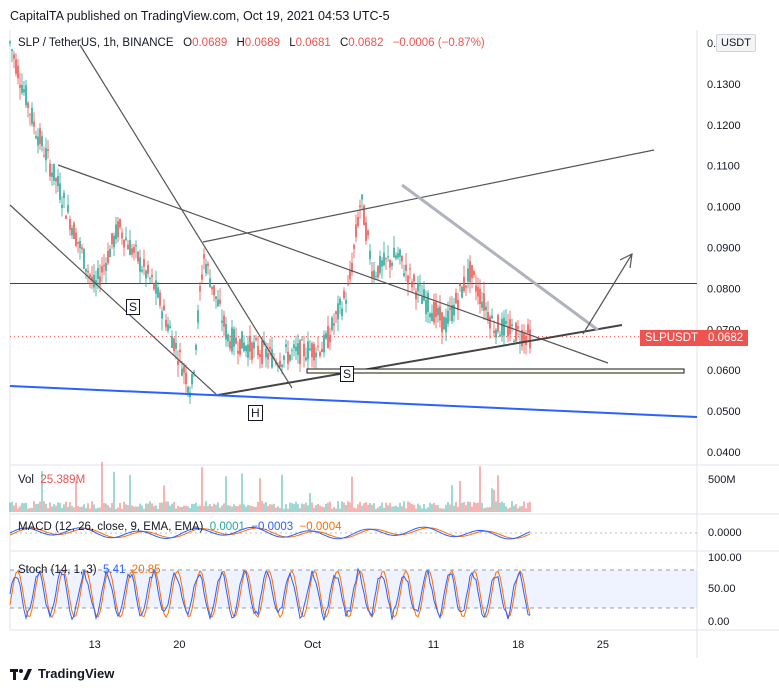 This screenshot has height=692, width=779. Describe the element at coordinates (313, 43) in the screenshot. I see `low-value: 0.0681` at that location.